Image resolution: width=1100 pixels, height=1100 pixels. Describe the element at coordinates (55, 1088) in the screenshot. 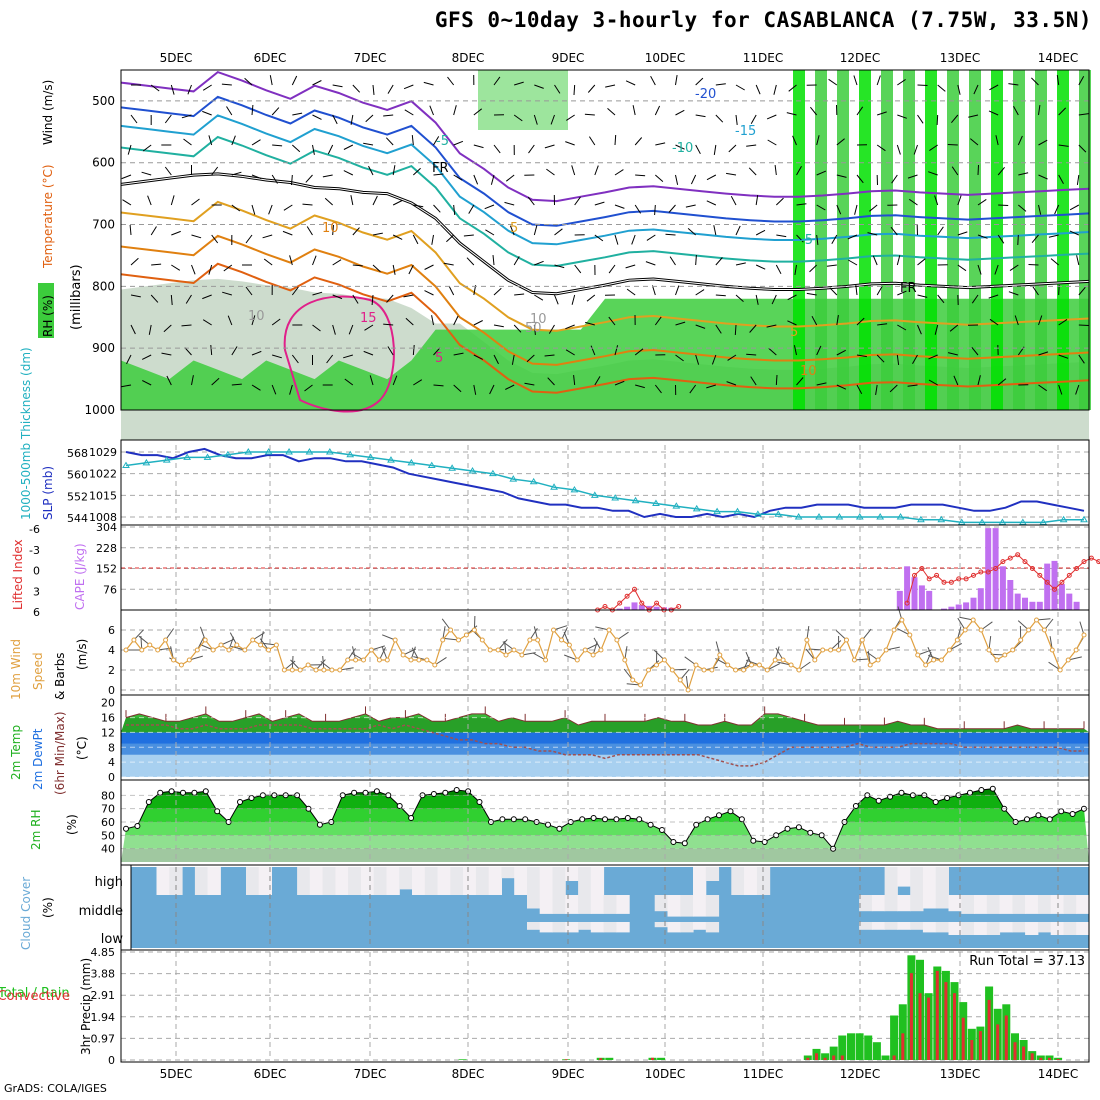

I see `credit-label: GrADS: COLA/IGES` at that location.